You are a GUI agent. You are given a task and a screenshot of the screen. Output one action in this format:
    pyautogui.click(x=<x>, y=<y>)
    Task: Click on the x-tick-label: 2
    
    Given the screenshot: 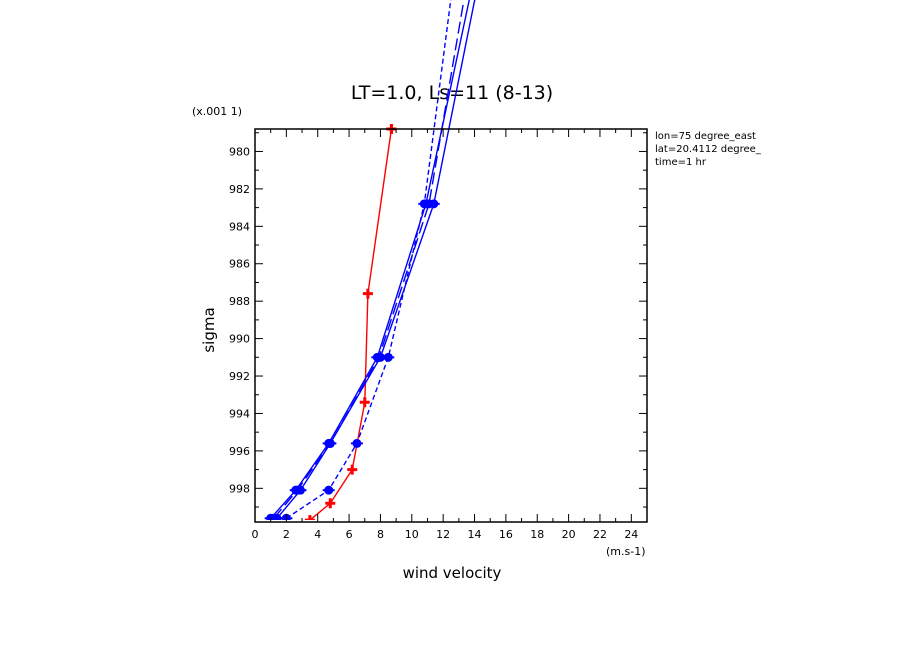 What is the action you would take?
    pyautogui.click(x=286, y=534)
    